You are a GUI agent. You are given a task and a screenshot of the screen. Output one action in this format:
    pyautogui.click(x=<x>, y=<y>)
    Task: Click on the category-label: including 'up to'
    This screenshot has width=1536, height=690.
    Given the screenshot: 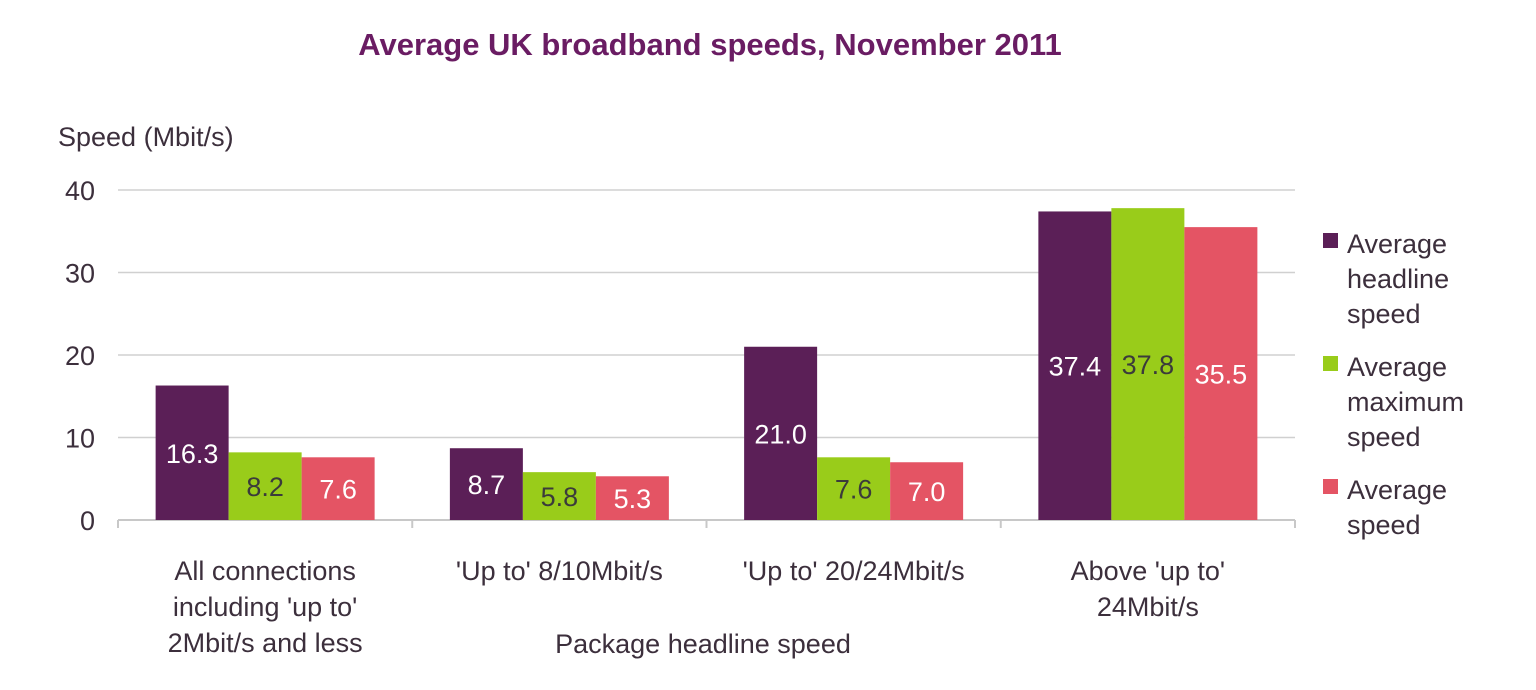 What is the action you would take?
    pyautogui.click(x=265, y=607)
    